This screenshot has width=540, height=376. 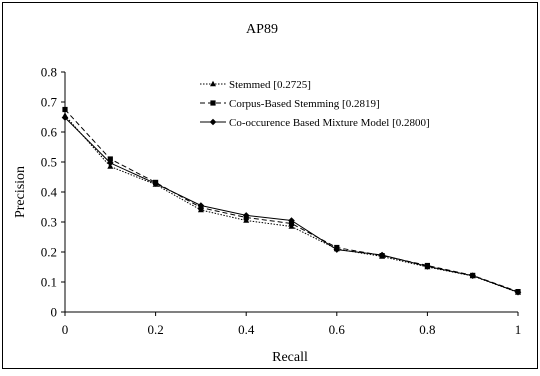 I want to click on y-tick-label: 0.5, so click(x=49, y=162).